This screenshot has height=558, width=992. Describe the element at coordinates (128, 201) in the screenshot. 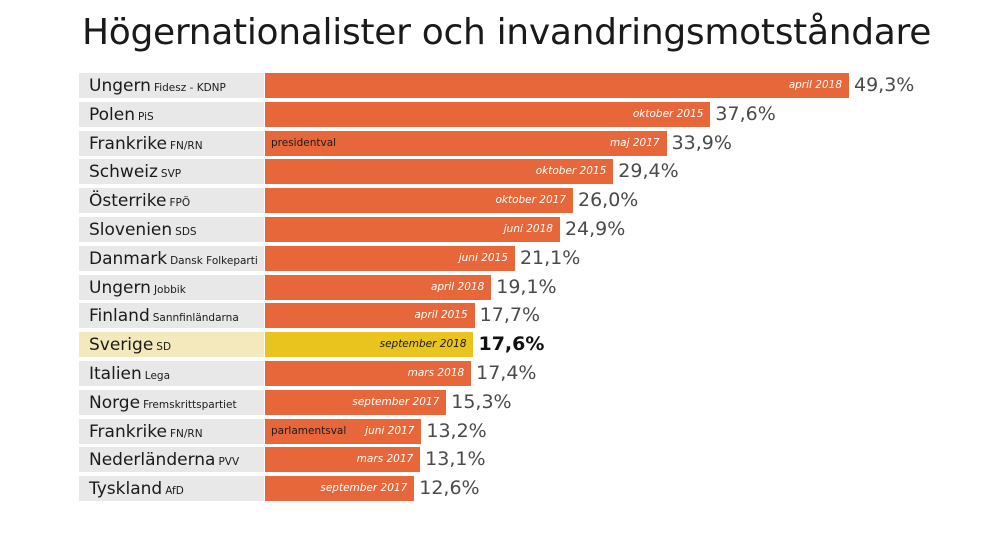

I see `country-label: Österrike` at that location.